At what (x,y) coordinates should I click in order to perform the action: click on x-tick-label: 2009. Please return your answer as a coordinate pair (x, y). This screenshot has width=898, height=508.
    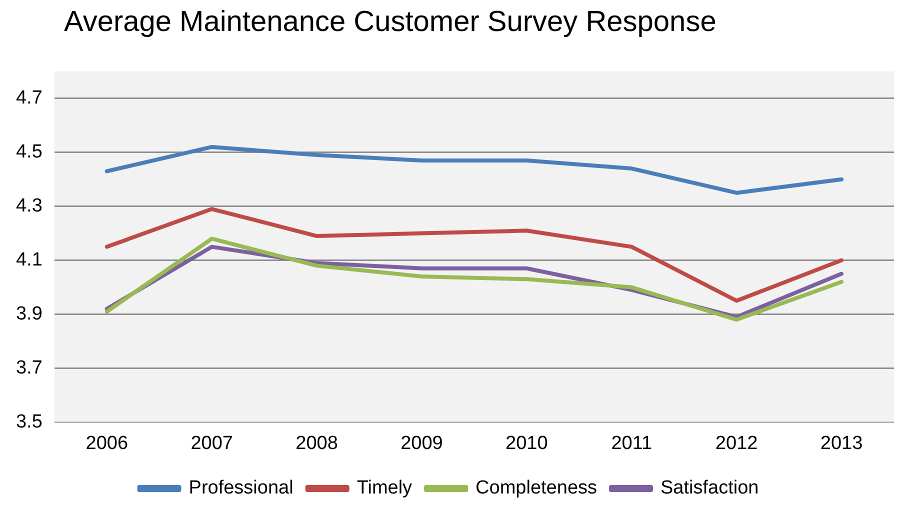
    Looking at the image, I should click on (421, 443).